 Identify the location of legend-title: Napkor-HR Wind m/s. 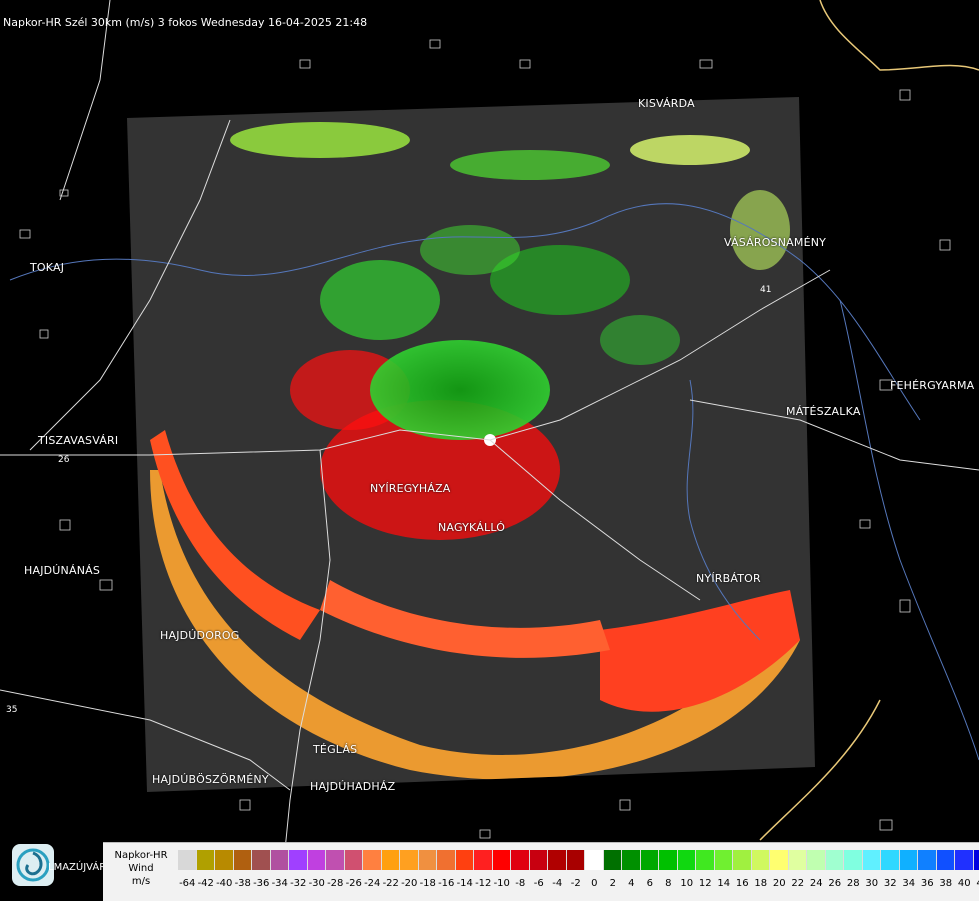
(141, 868).